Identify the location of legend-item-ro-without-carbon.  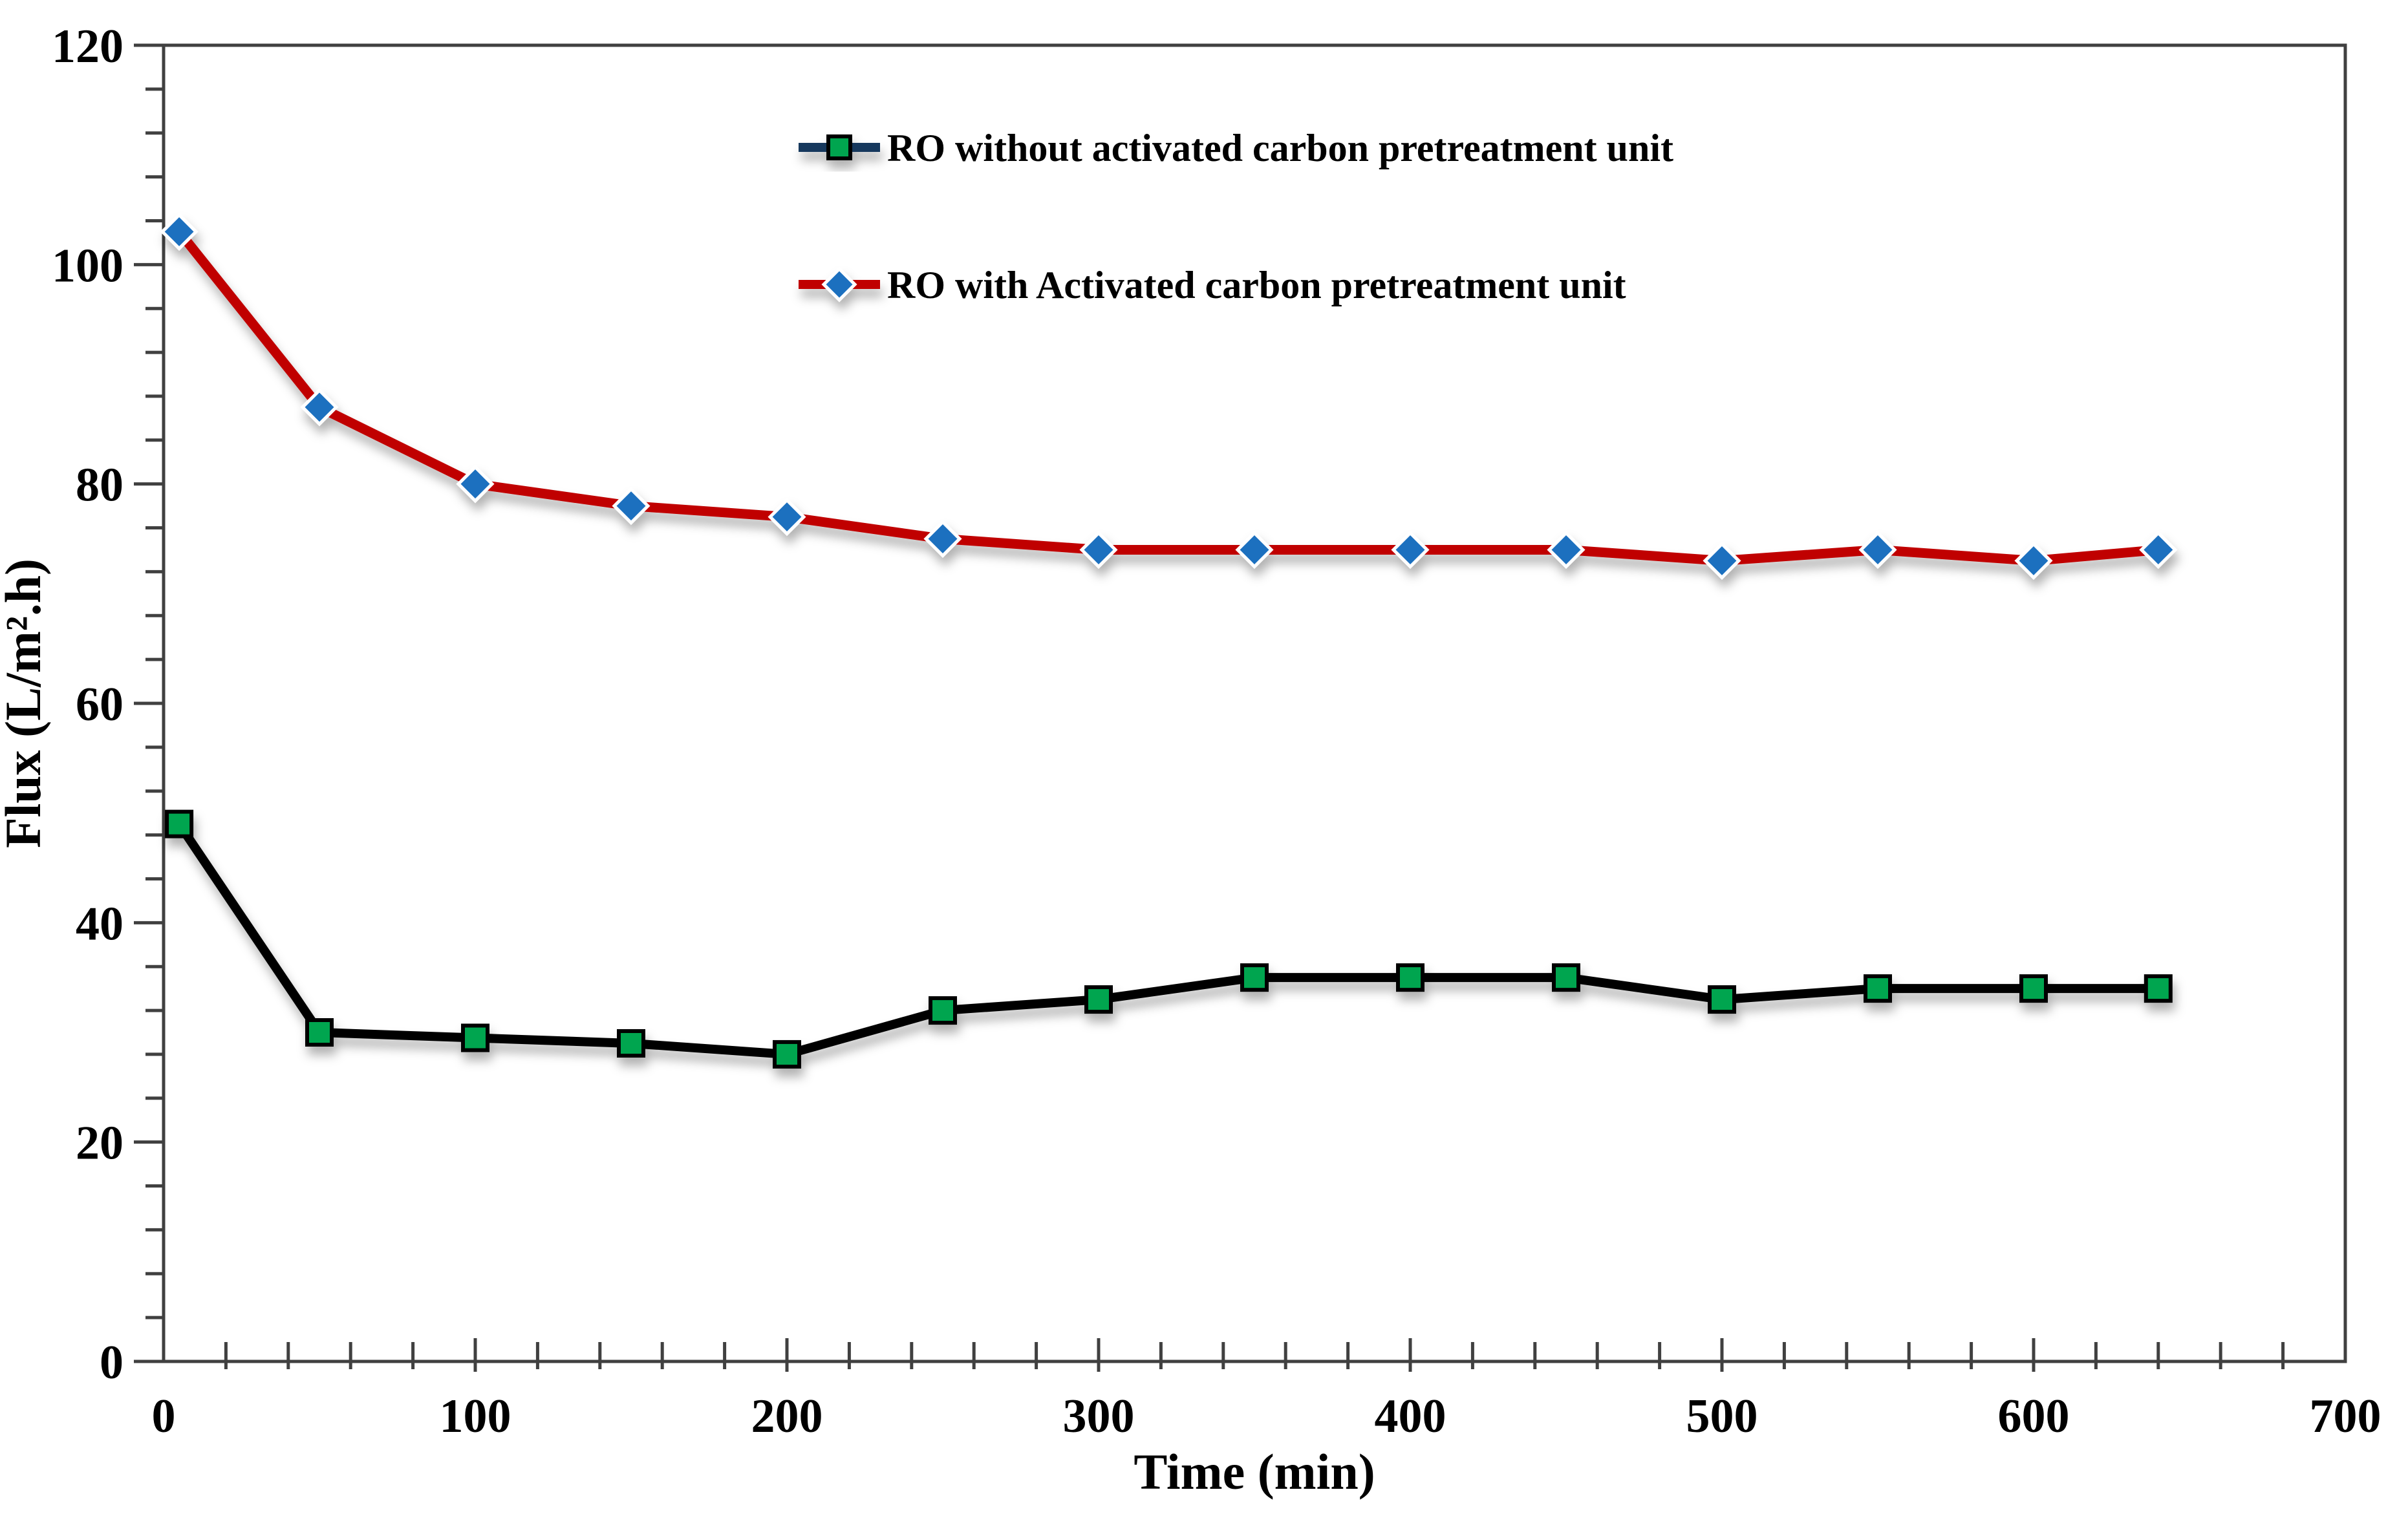
(839, 147).